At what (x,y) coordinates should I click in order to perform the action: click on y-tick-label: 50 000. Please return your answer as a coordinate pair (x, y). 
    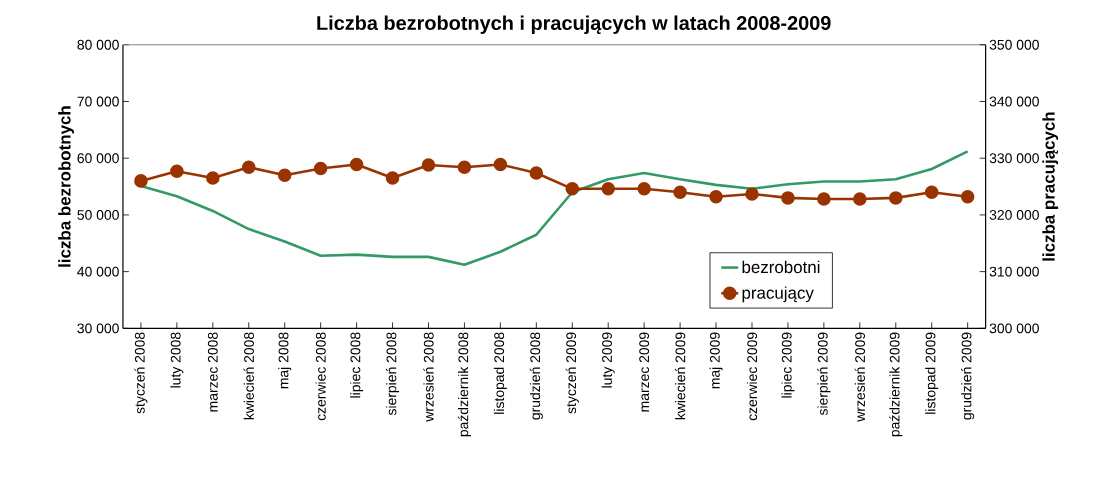
    Looking at the image, I should click on (98, 215).